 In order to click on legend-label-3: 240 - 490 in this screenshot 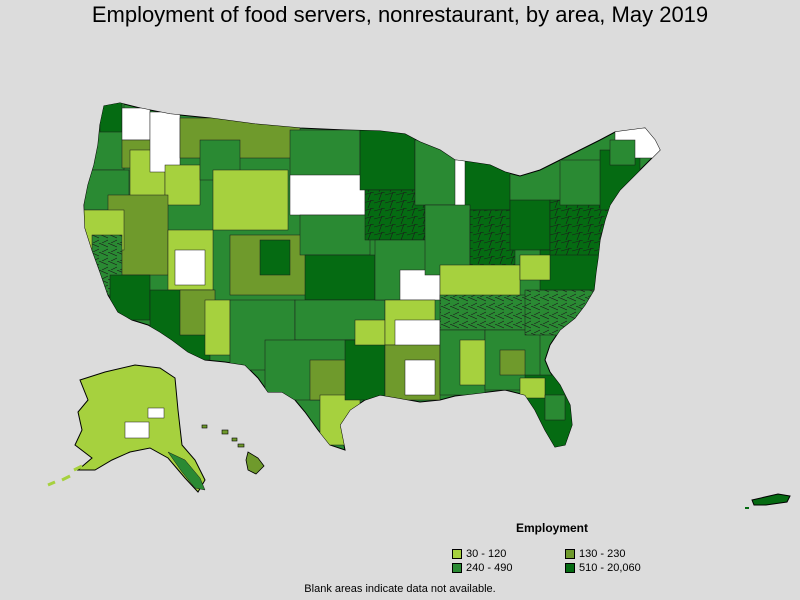, I will do `click(489, 568)`.